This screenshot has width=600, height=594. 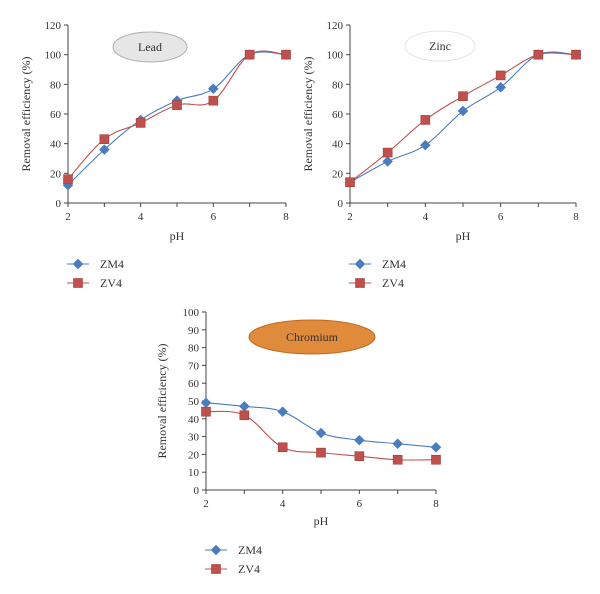 What do you see at coordinates (341, 204) in the screenshot?
I see `zinc-y-tick-label: 0` at bounding box center [341, 204].